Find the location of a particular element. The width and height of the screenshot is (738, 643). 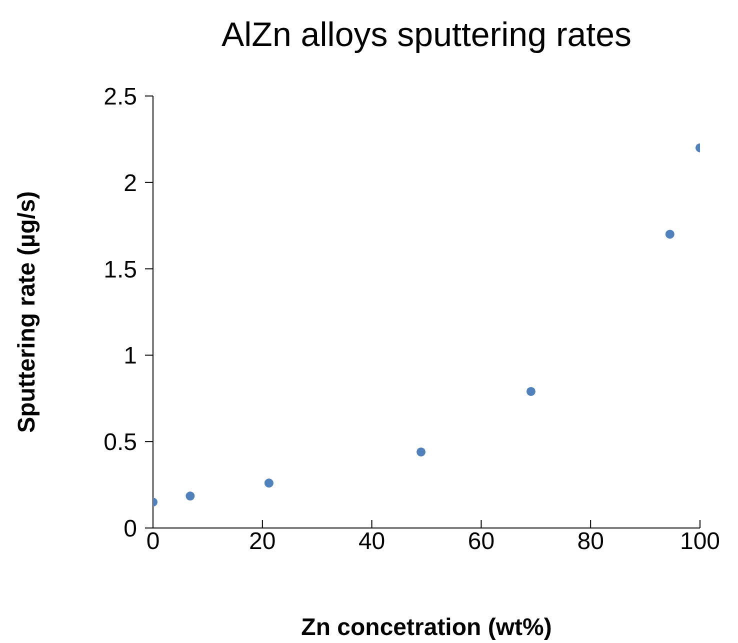

y-tick-label: 1 is located at coordinates (130, 356).